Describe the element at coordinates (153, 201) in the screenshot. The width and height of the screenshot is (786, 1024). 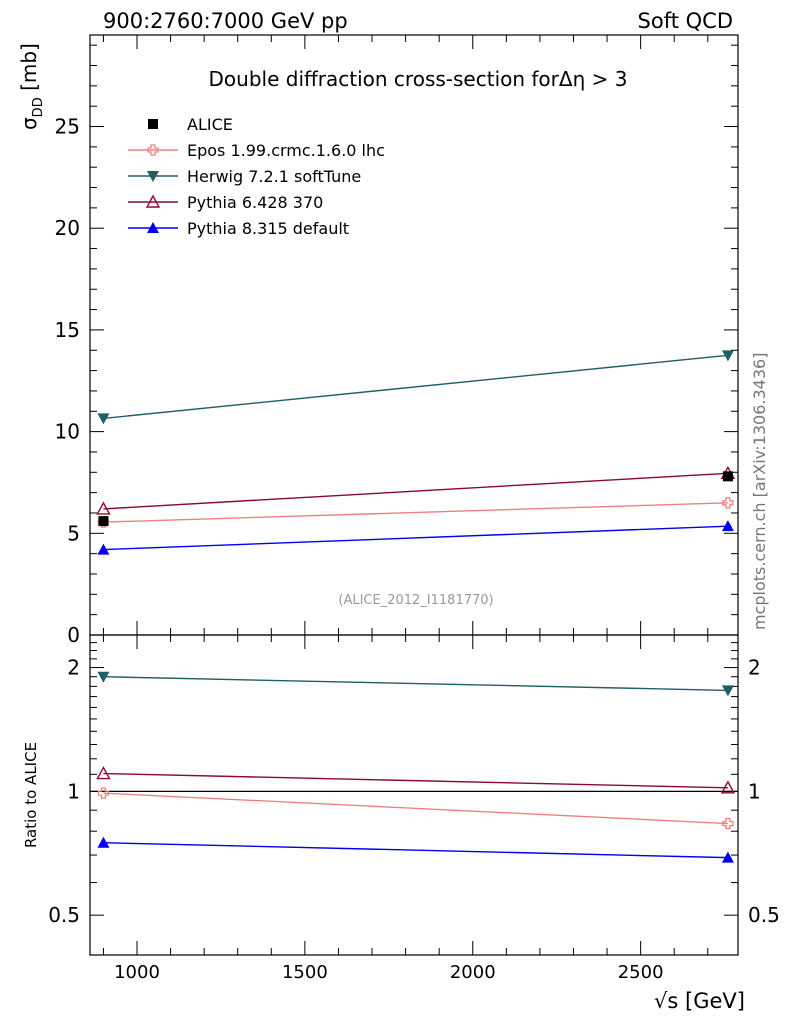
I see `legend-marker-pythia6` at that location.